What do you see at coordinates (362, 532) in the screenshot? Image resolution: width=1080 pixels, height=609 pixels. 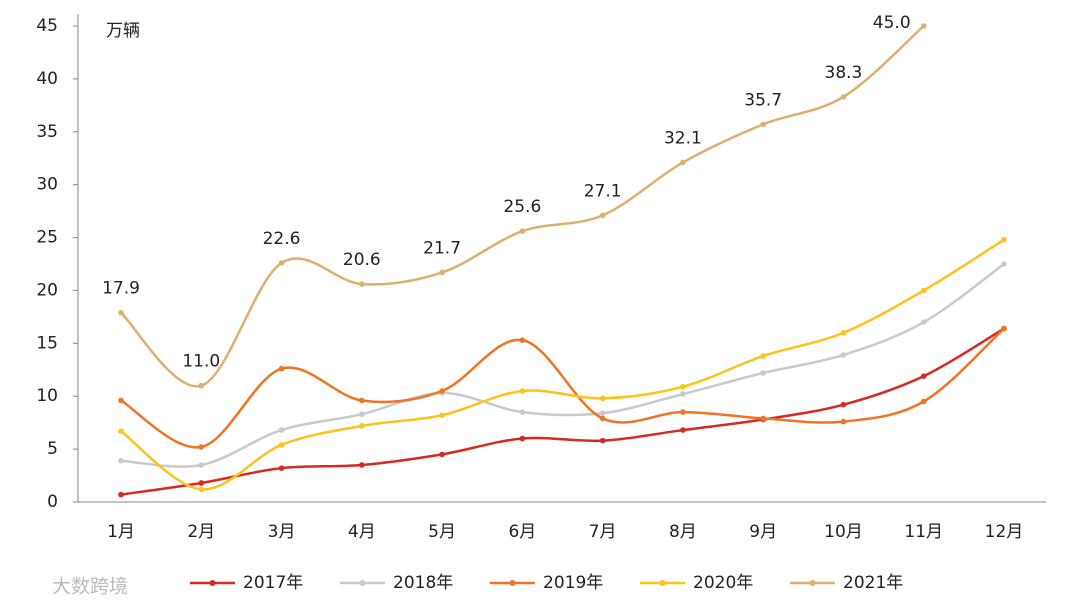 I see `x-tick-label: 4月` at bounding box center [362, 532].